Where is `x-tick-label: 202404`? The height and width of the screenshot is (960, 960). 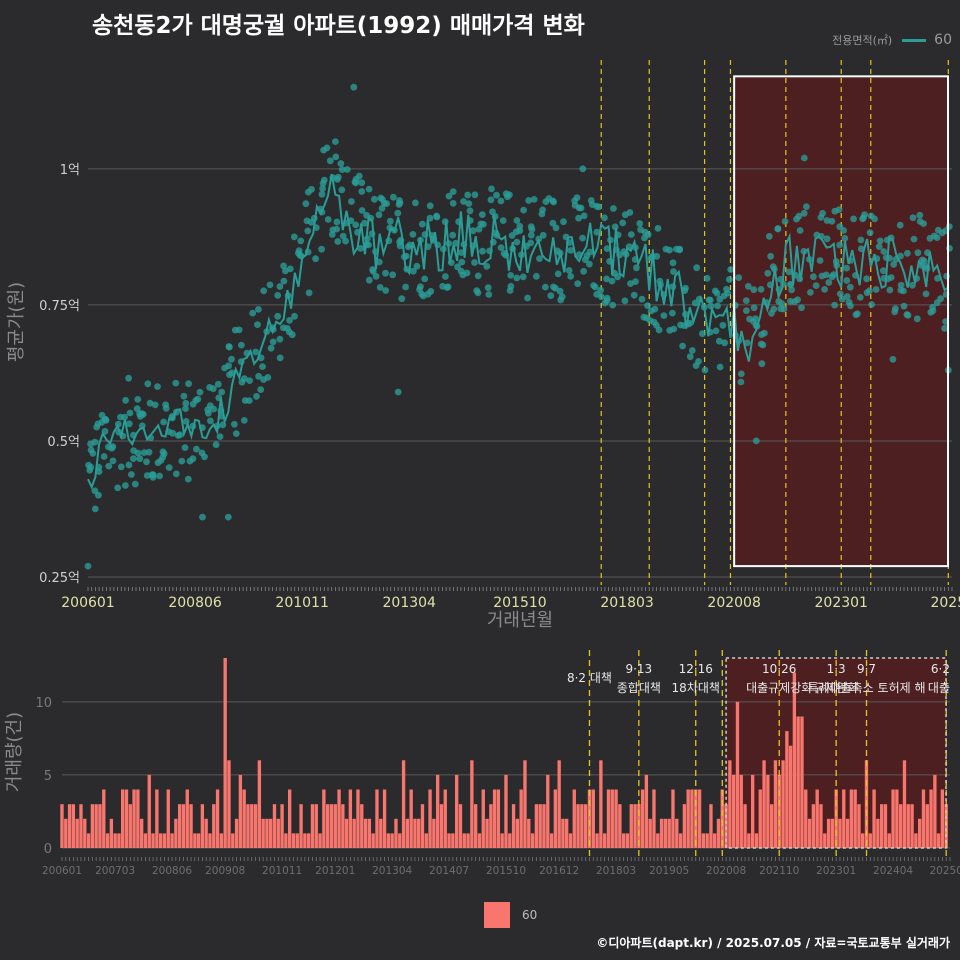 x-tick-label: 202404 is located at coordinates (893, 871).